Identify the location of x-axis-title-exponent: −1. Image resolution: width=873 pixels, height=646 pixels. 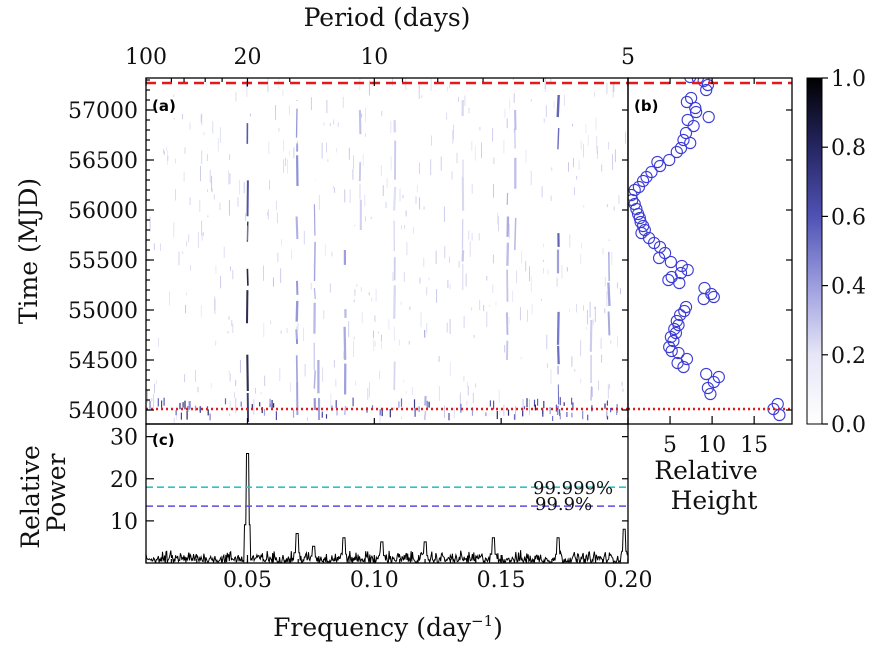
(482, 621).